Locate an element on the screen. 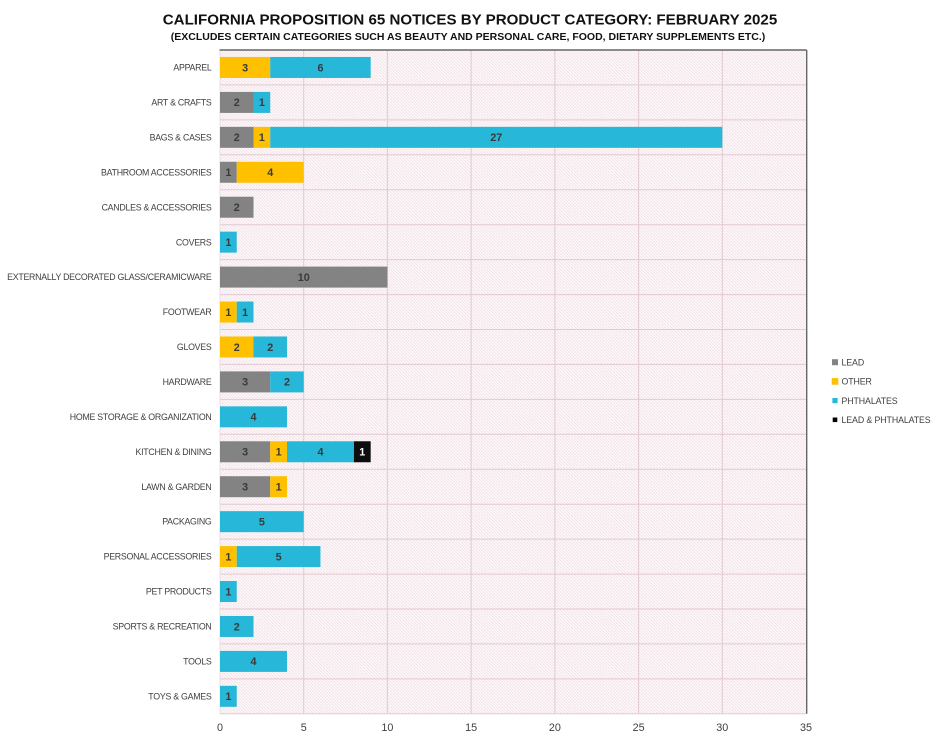 The image size is (939, 740). svg-text: GLOVES is located at coordinates (194, 347).